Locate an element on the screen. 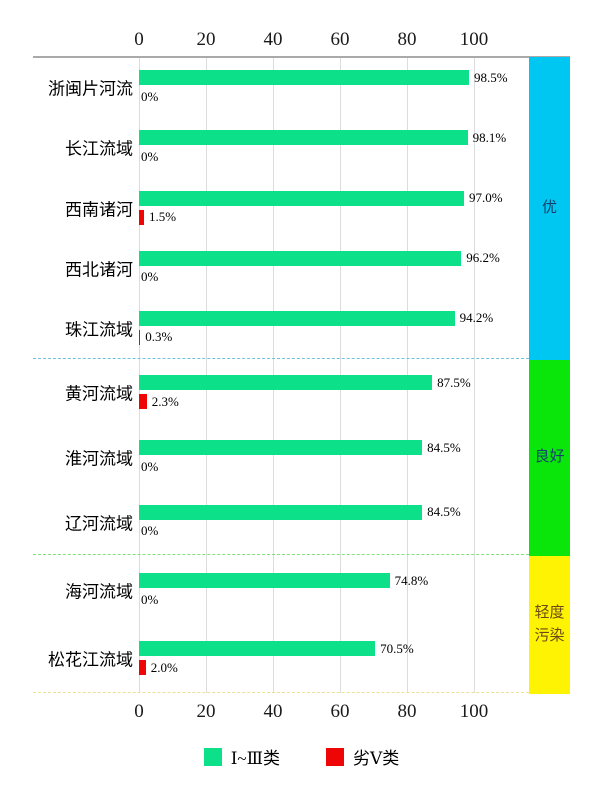  category-label: 浙闽片河流 is located at coordinates (90, 89).